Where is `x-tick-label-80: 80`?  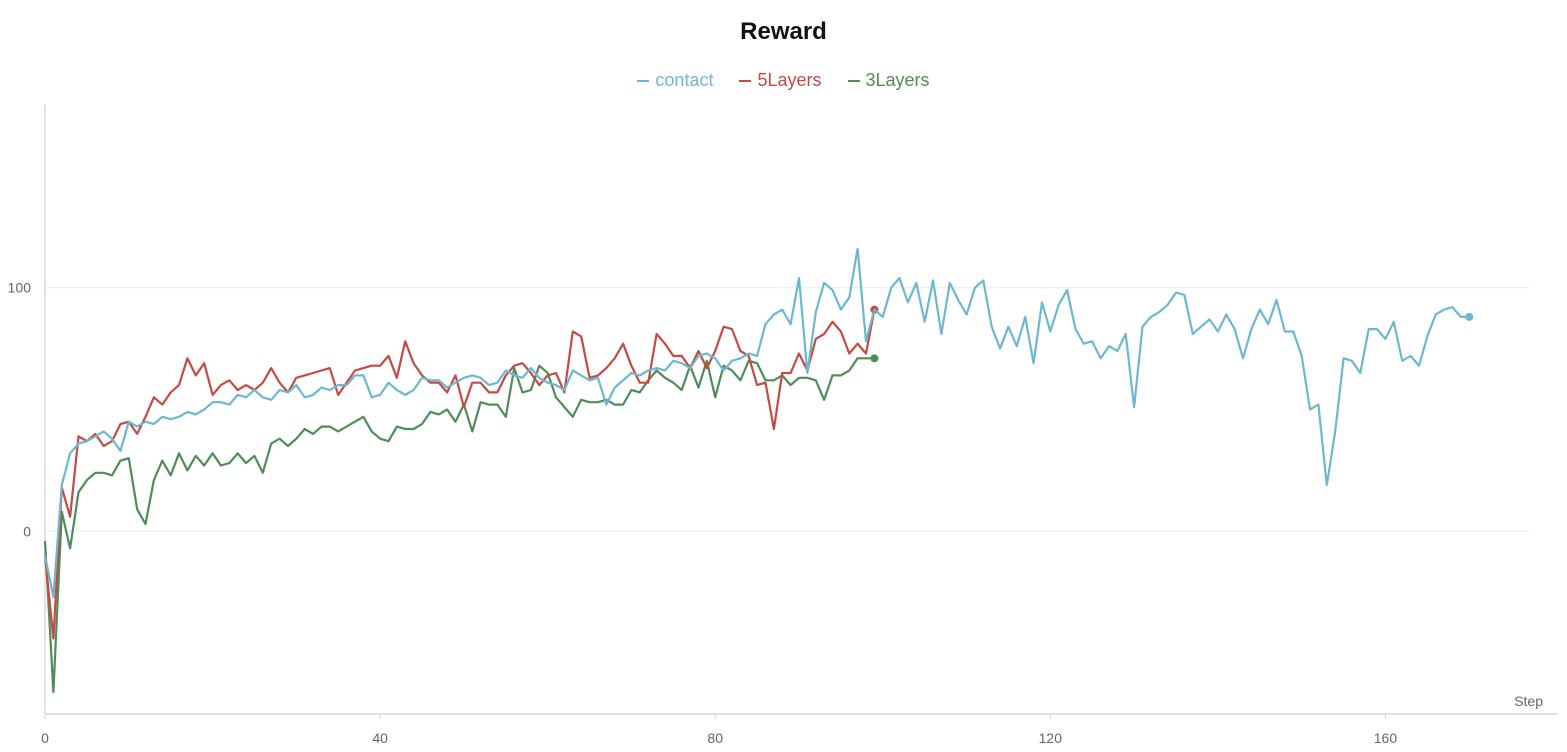 x-tick-label-80: 80 is located at coordinates (715, 738).